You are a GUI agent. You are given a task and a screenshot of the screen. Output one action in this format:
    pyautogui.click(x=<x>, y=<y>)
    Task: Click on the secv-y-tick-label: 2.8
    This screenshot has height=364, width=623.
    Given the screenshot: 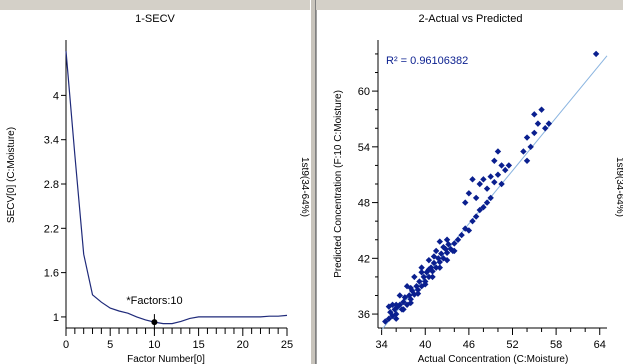 What is the action you would take?
    pyautogui.click(x=51, y=185)
    